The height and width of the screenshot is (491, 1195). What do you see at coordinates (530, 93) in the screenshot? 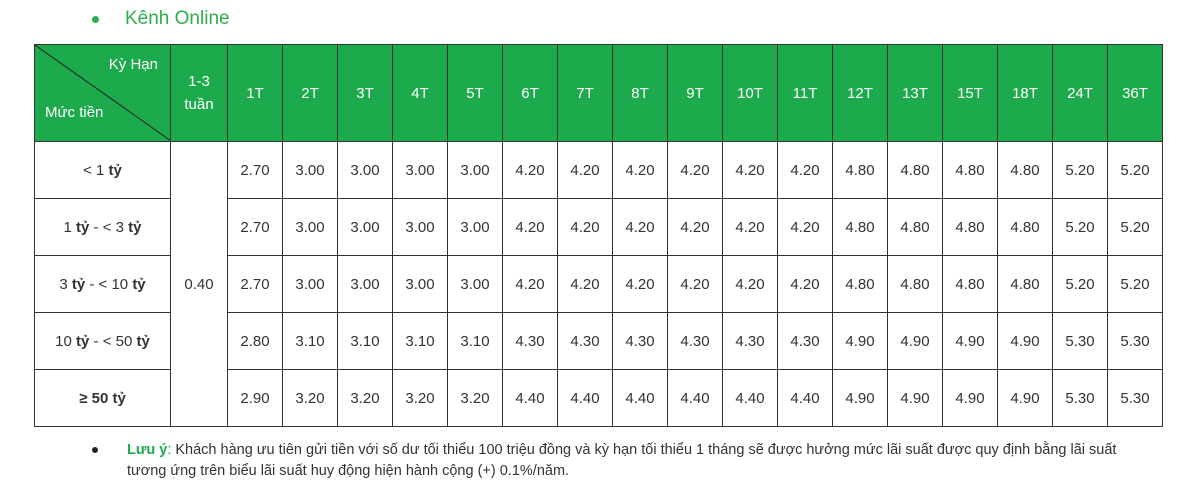
I see `term-header: 6T` at bounding box center [530, 93].